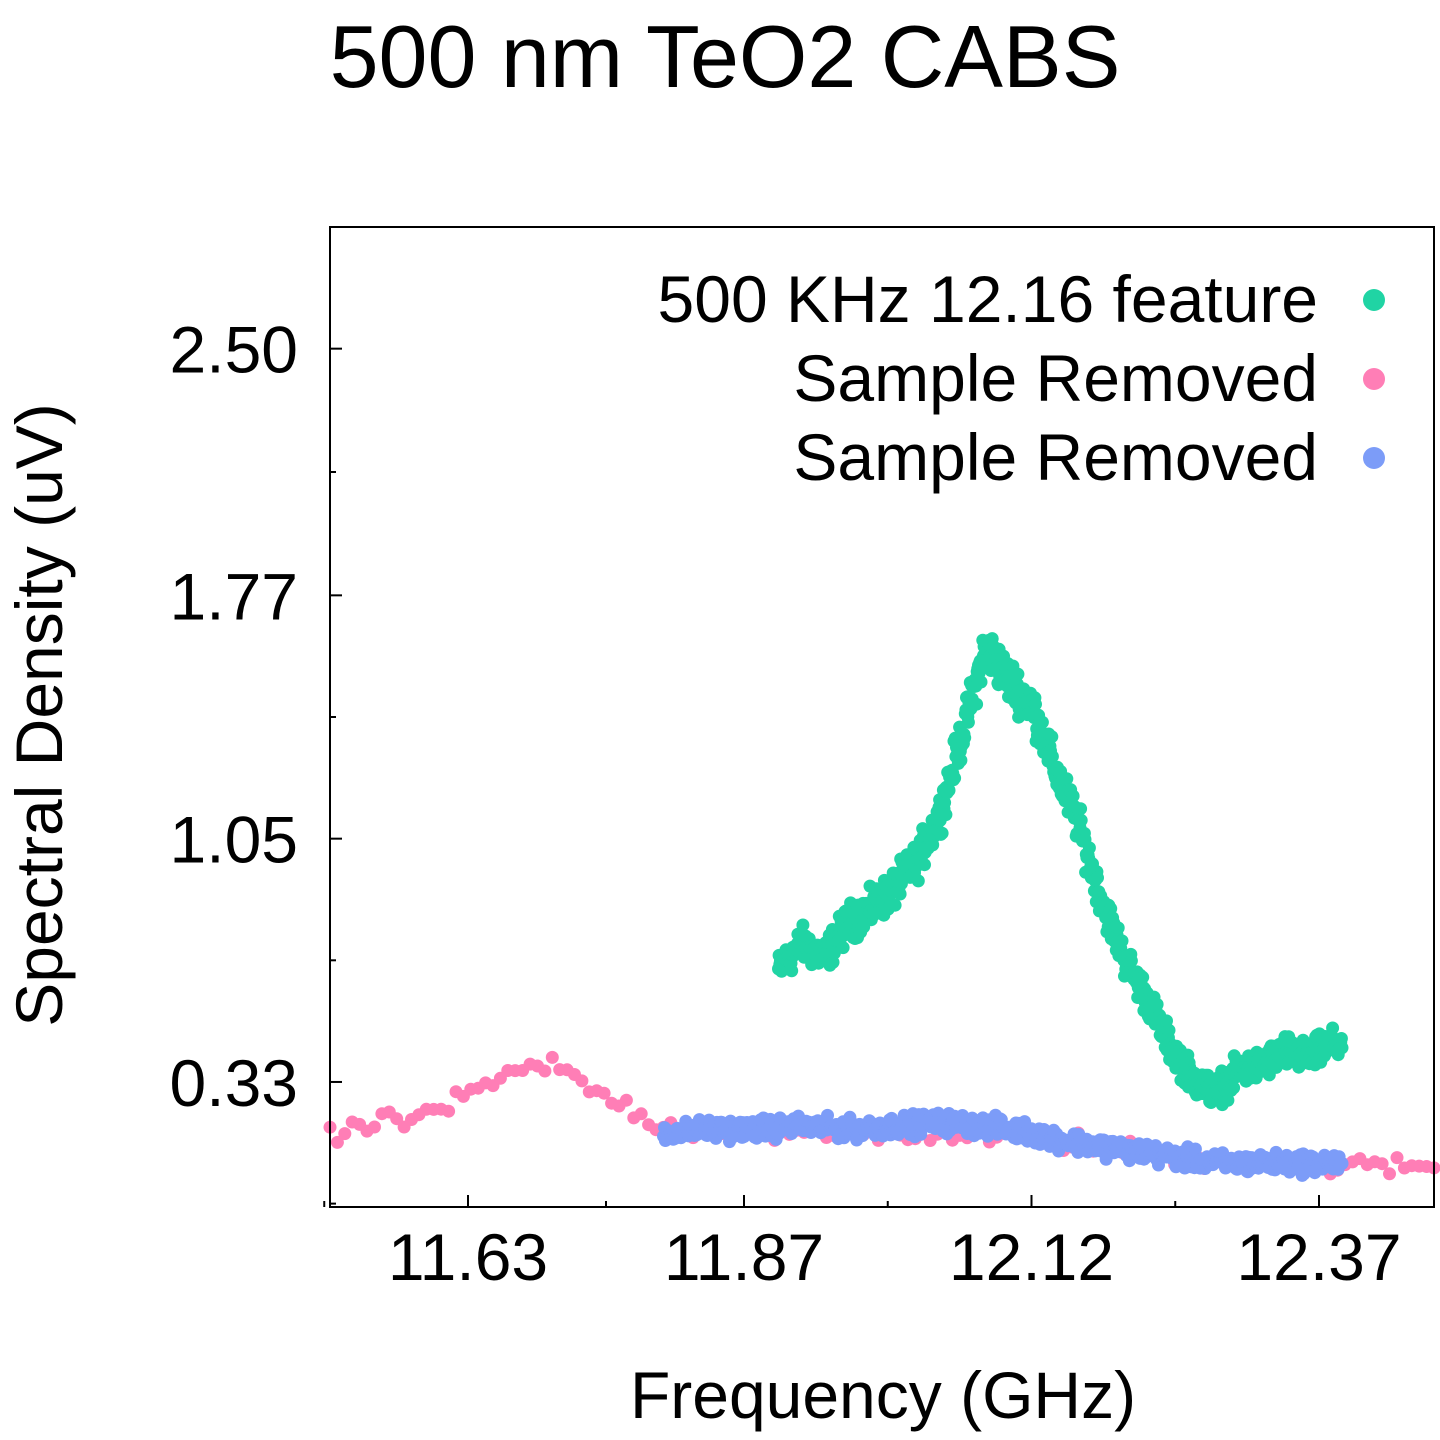 The height and width of the screenshot is (1440, 1440). Describe the element at coordinates (1031, 1257) in the screenshot. I see `x-tick-label: 12.12` at that location.